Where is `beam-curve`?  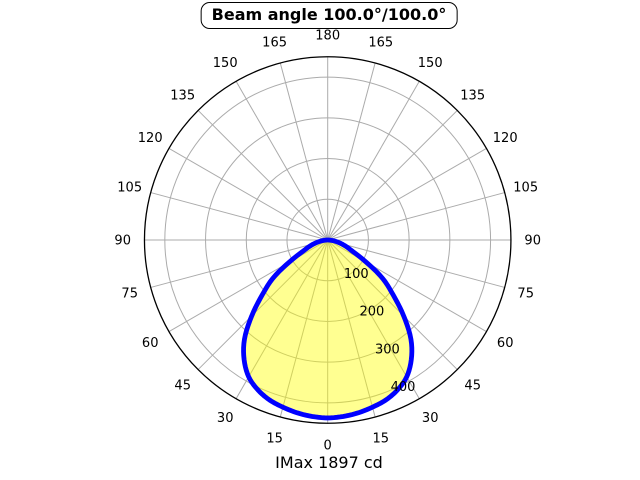
beam-curve is located at coordinates (328, 329).